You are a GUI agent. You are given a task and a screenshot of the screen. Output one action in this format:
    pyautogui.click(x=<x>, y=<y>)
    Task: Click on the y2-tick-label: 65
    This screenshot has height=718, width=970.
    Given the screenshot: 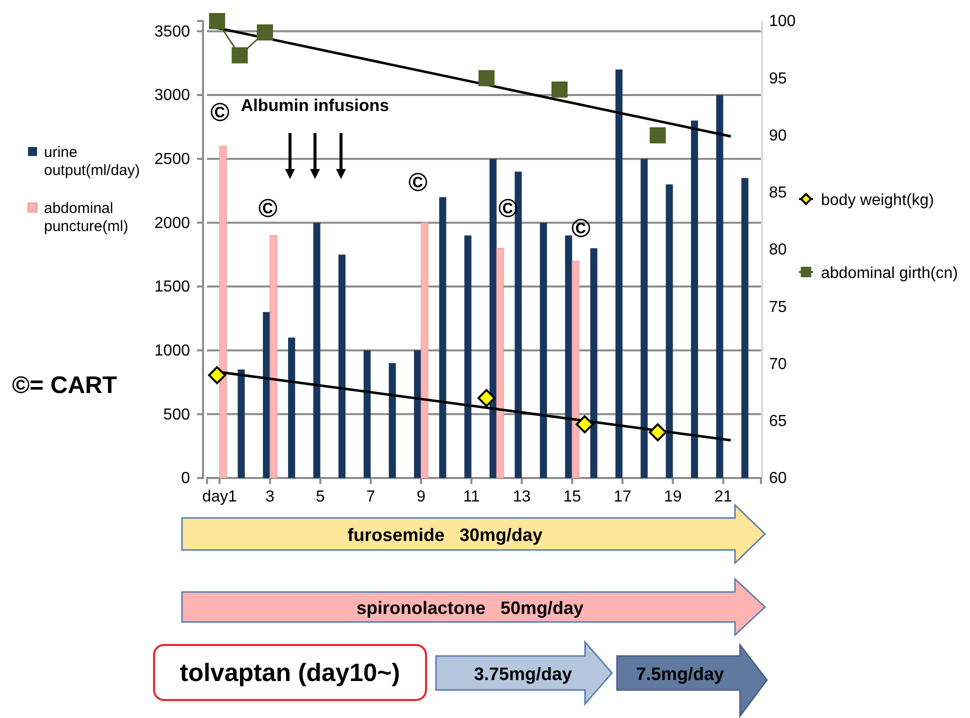 What is the action you would take?
    pyautogui.click(x=778, y=421)
    